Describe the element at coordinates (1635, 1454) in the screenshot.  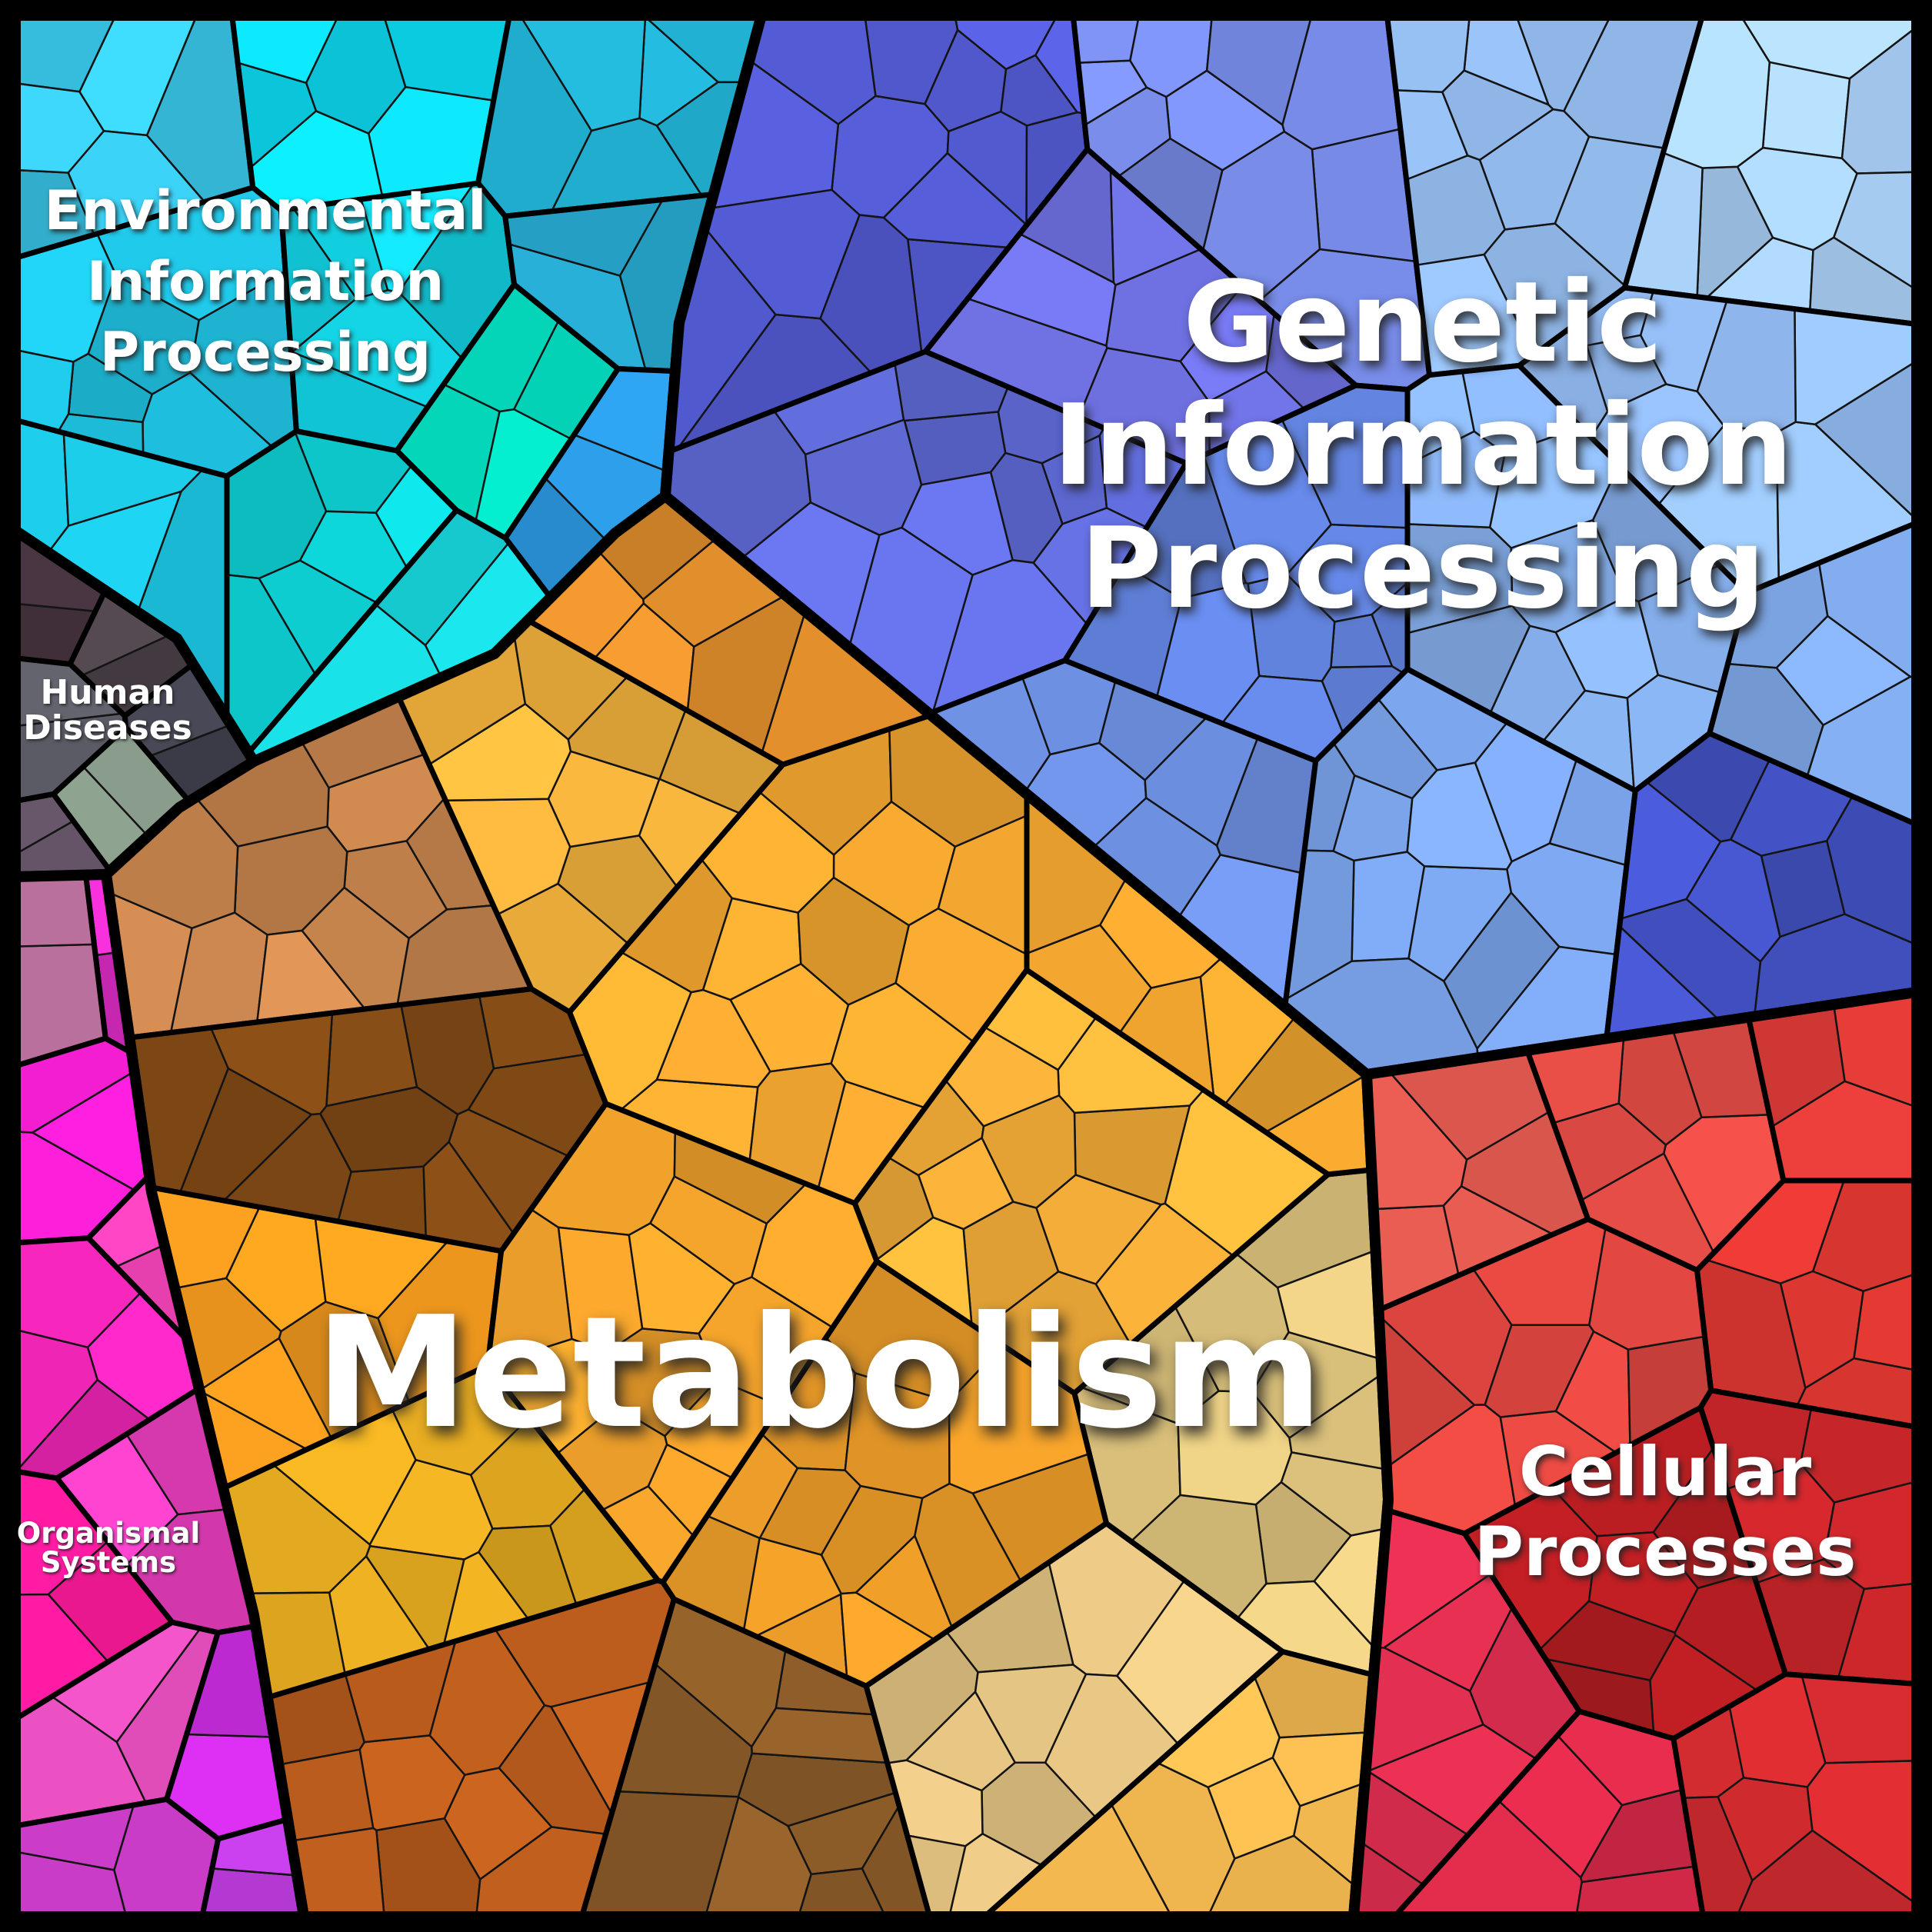
I see `region-cellular-processes` at that location.